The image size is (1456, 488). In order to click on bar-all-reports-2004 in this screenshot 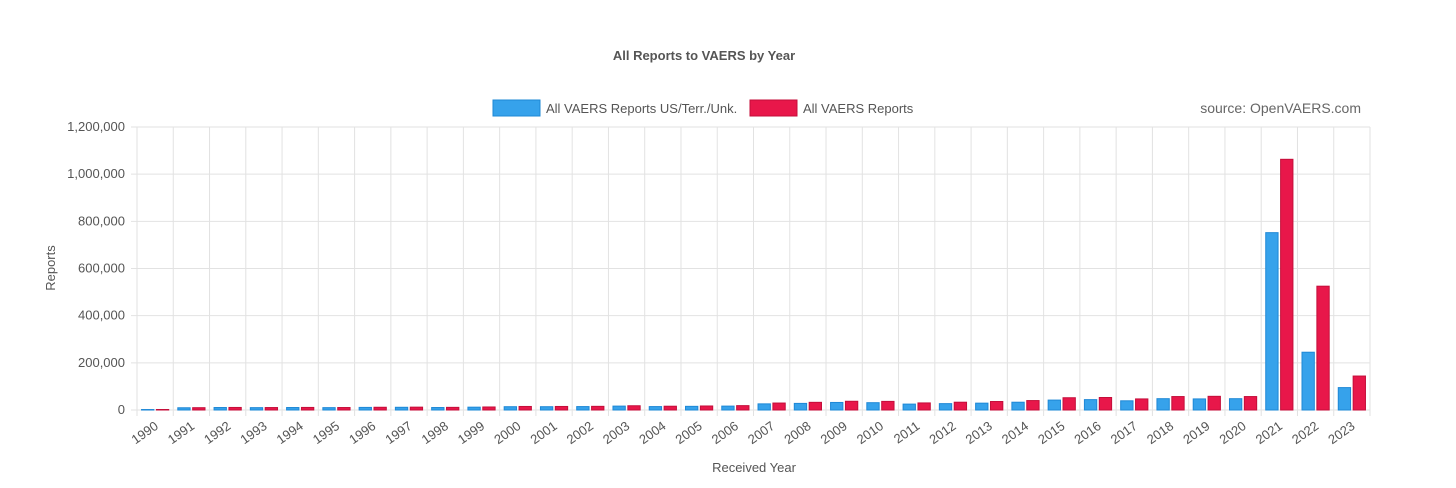, I will do `click(670, 408)`.